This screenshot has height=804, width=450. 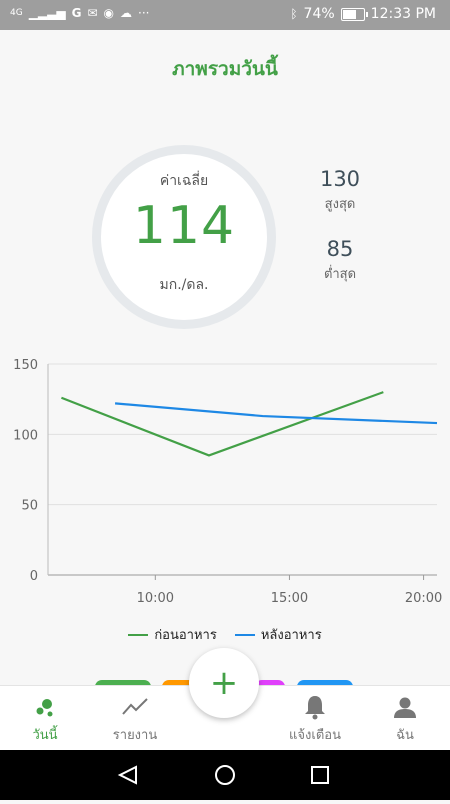 I want to click on system-nav-bar, so click(x=225, y=775).